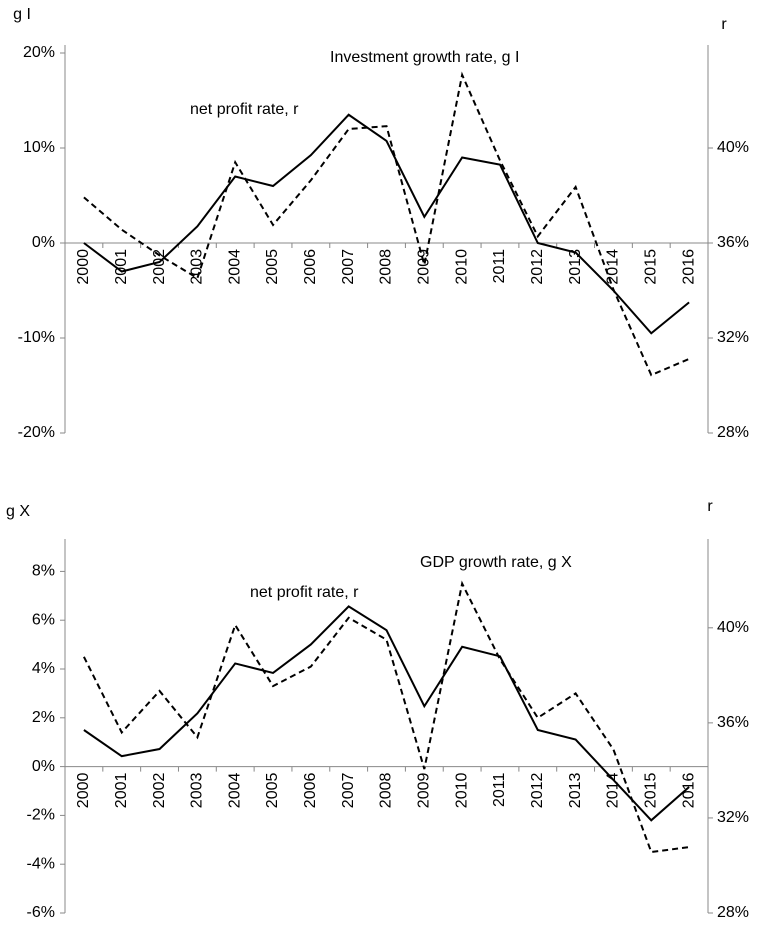  I want to click on y-tick-label: 20%, so click(39, 52).